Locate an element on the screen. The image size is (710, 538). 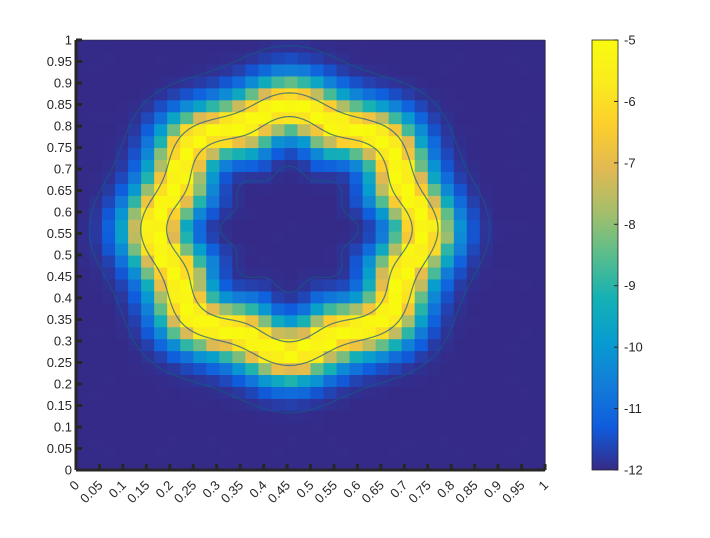
y-tick-label: 0.4 is located at coordinates (63, 298).